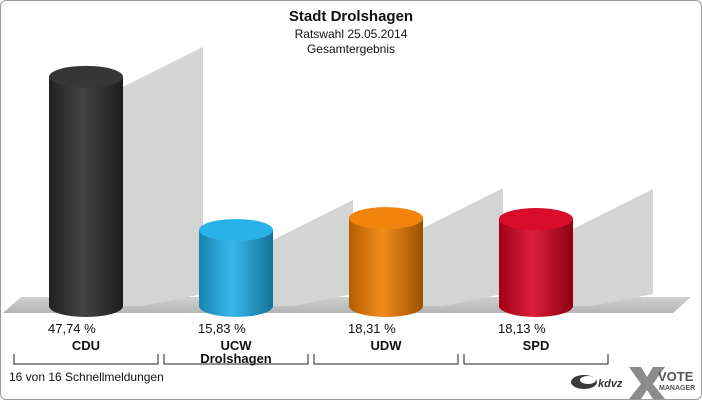  I want to click on category-brackets, so click(311, 359).